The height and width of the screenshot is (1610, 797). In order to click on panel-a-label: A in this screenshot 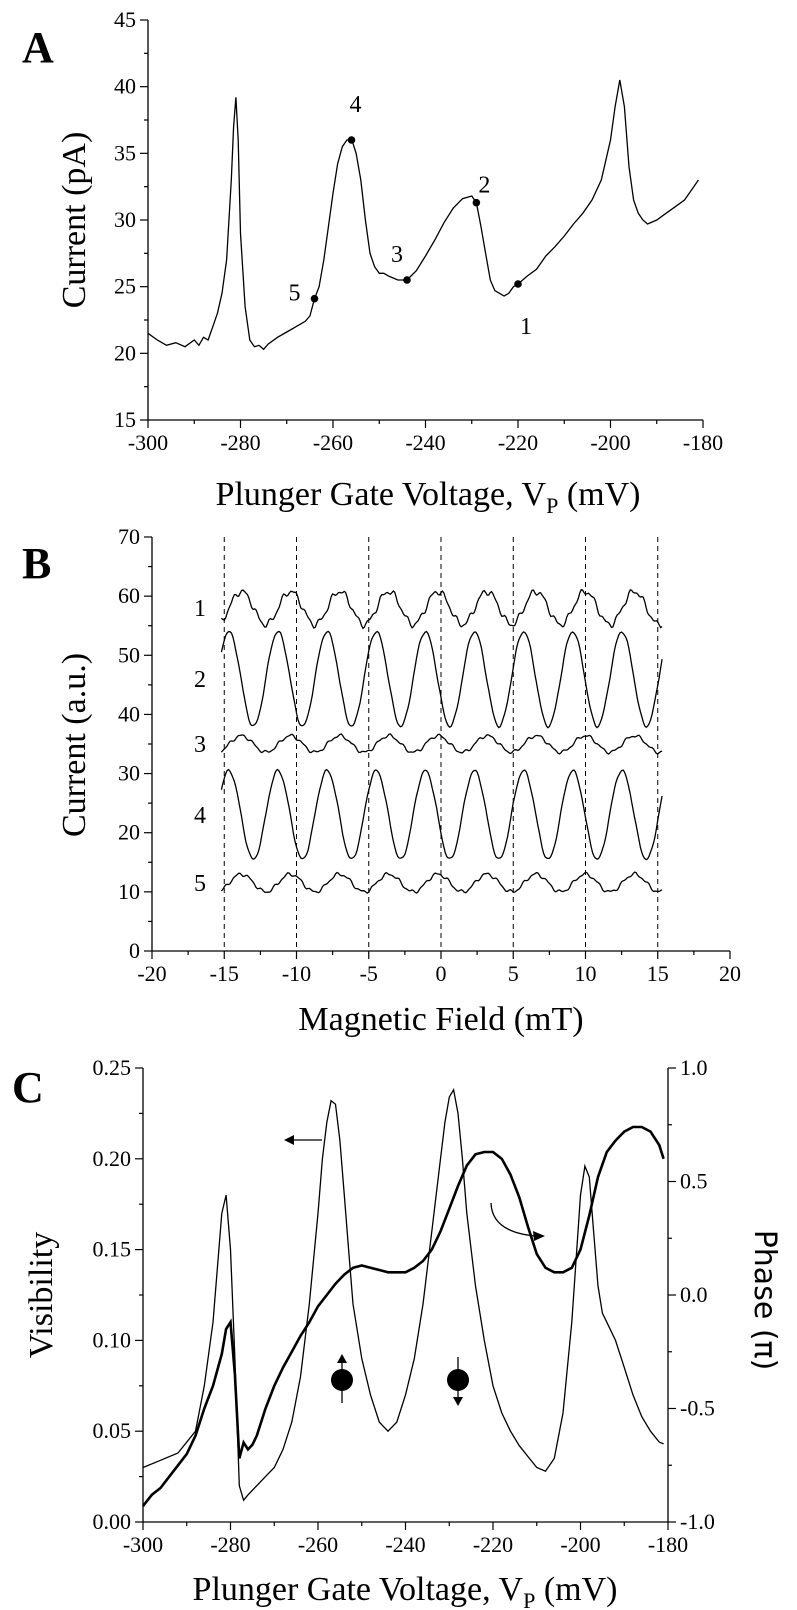, I will do `click(38, 47)`.